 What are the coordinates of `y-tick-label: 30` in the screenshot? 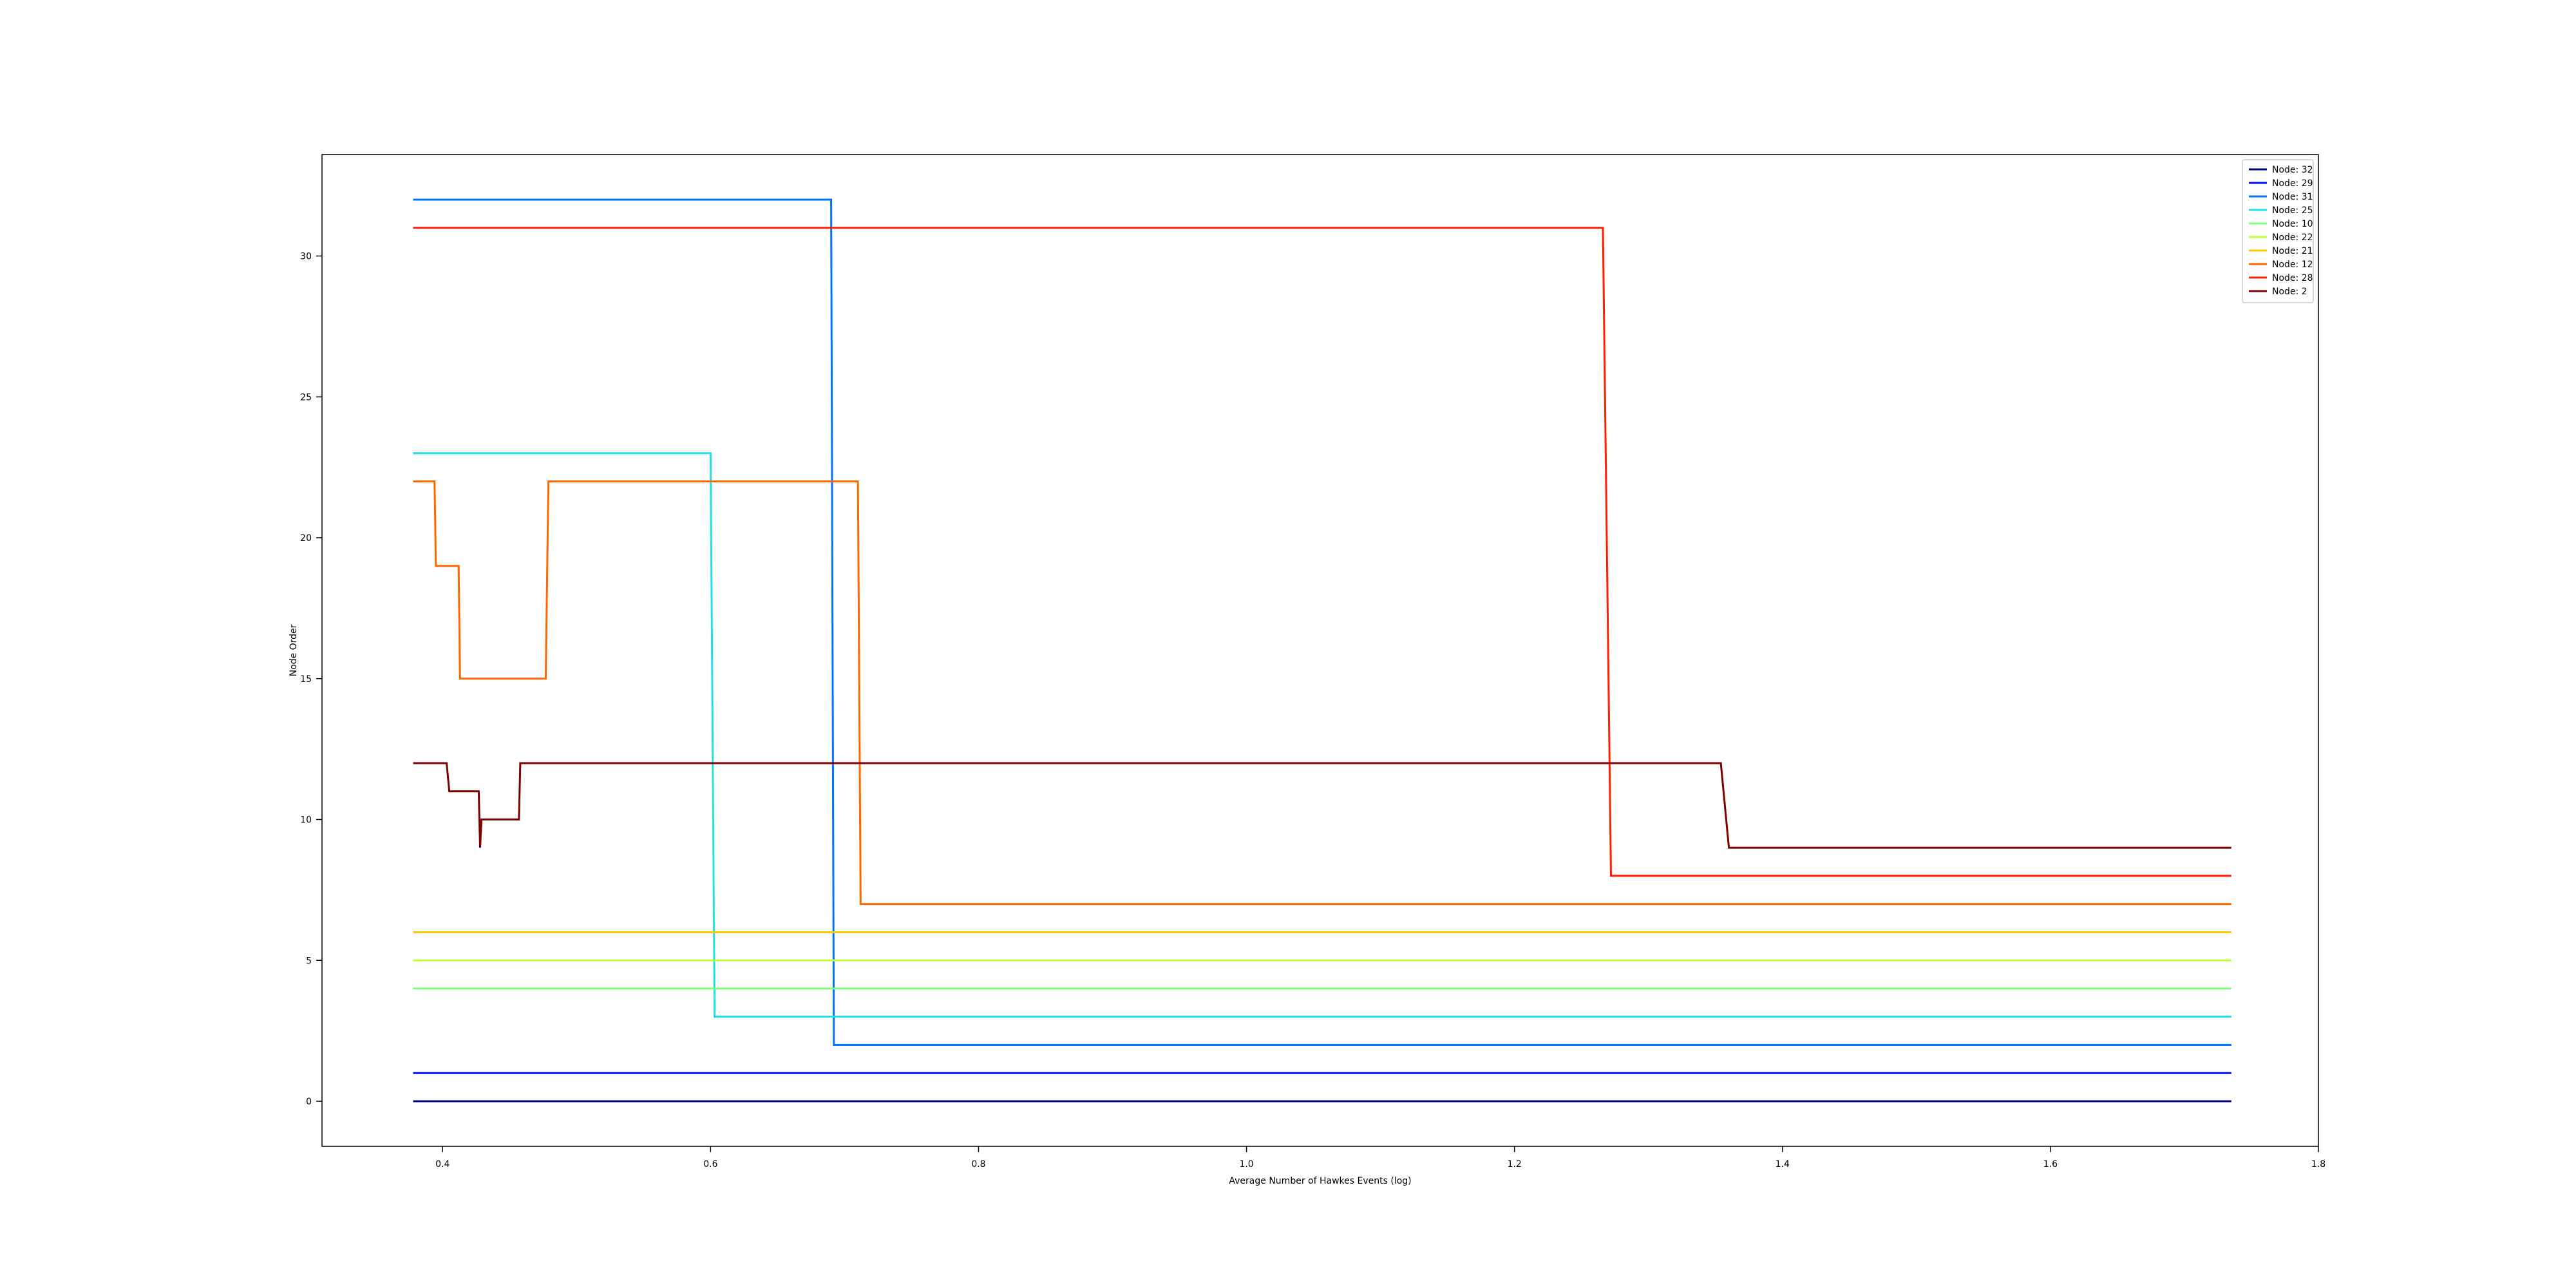 It's located at (306, 257).